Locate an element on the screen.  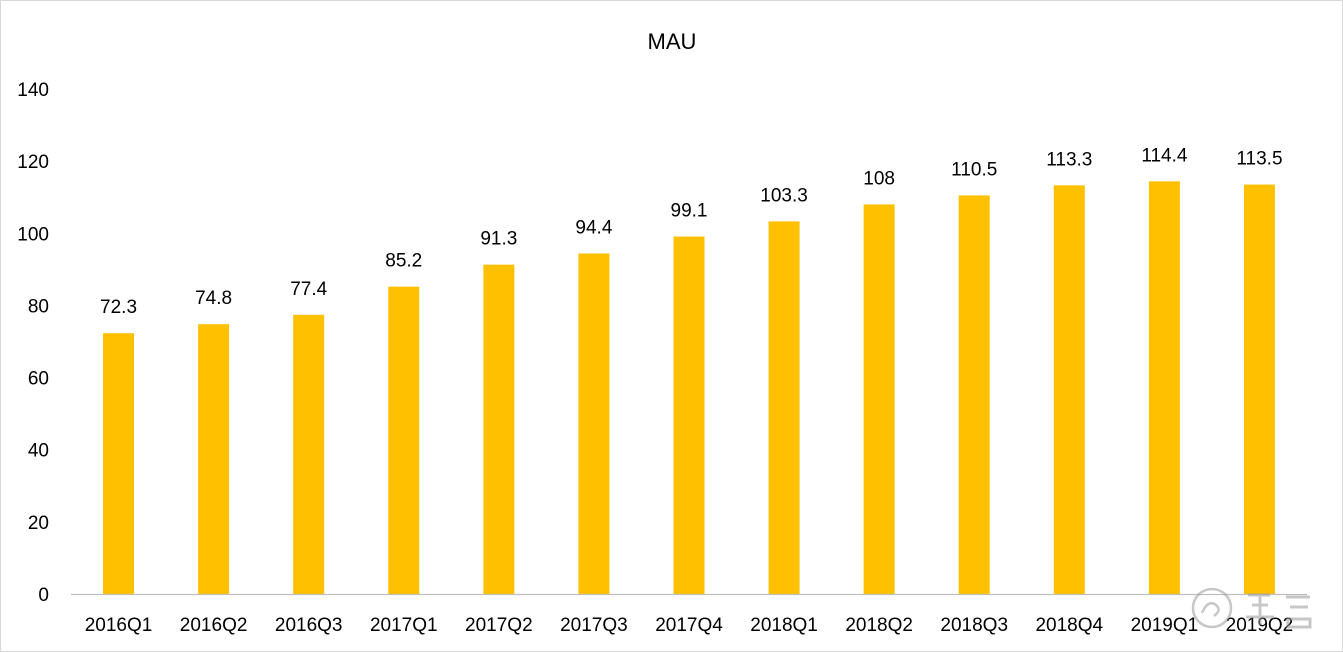
data-label: 110.5 is located at coordinates (974, 169).